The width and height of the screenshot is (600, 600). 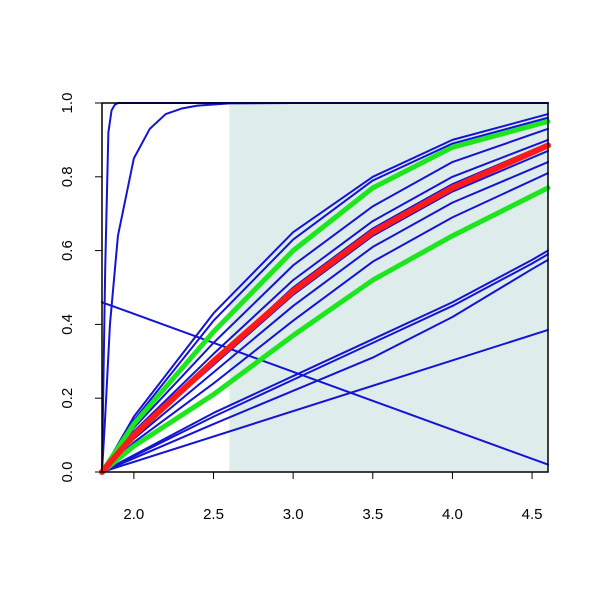 What do you see at coordinates (67, 398) in the screenshot?
I see `y-tick-label: 0.2` at bounding box center [67, 398].